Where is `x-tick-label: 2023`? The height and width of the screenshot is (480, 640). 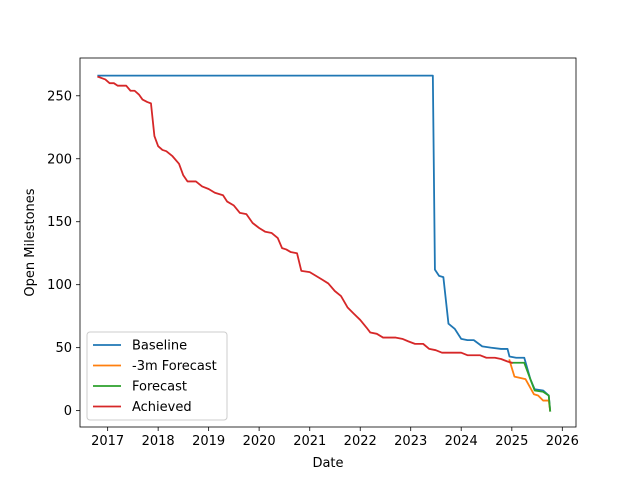
x-tick-label: 2023 is located at coordinates (410, 441).